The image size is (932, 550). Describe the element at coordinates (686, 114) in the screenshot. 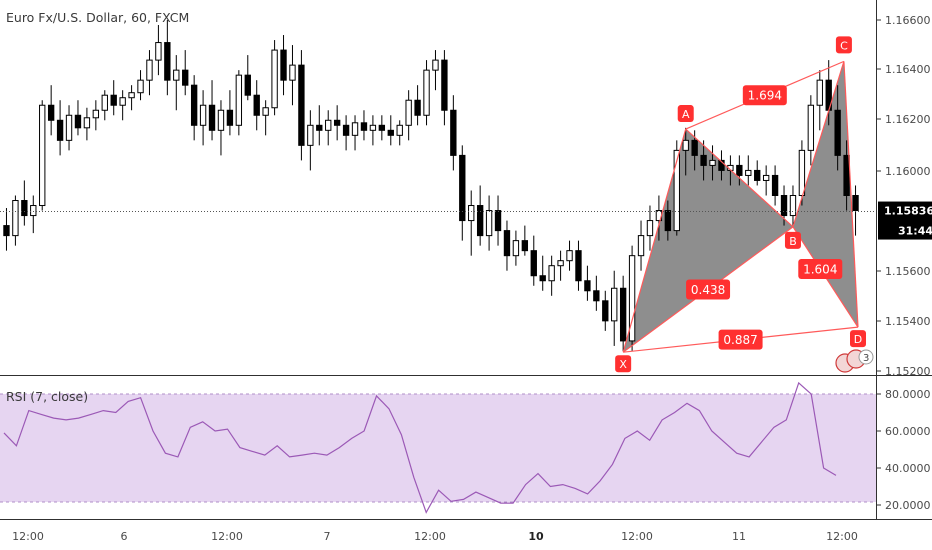

I see `point-label-a: A` at that location.